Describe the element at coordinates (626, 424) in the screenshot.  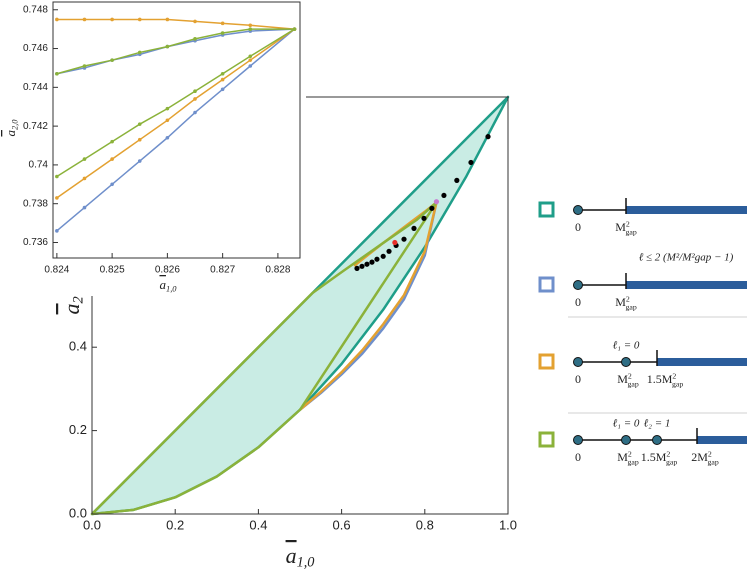
I see `spin-label: ℓ₁ = 0` at that location.